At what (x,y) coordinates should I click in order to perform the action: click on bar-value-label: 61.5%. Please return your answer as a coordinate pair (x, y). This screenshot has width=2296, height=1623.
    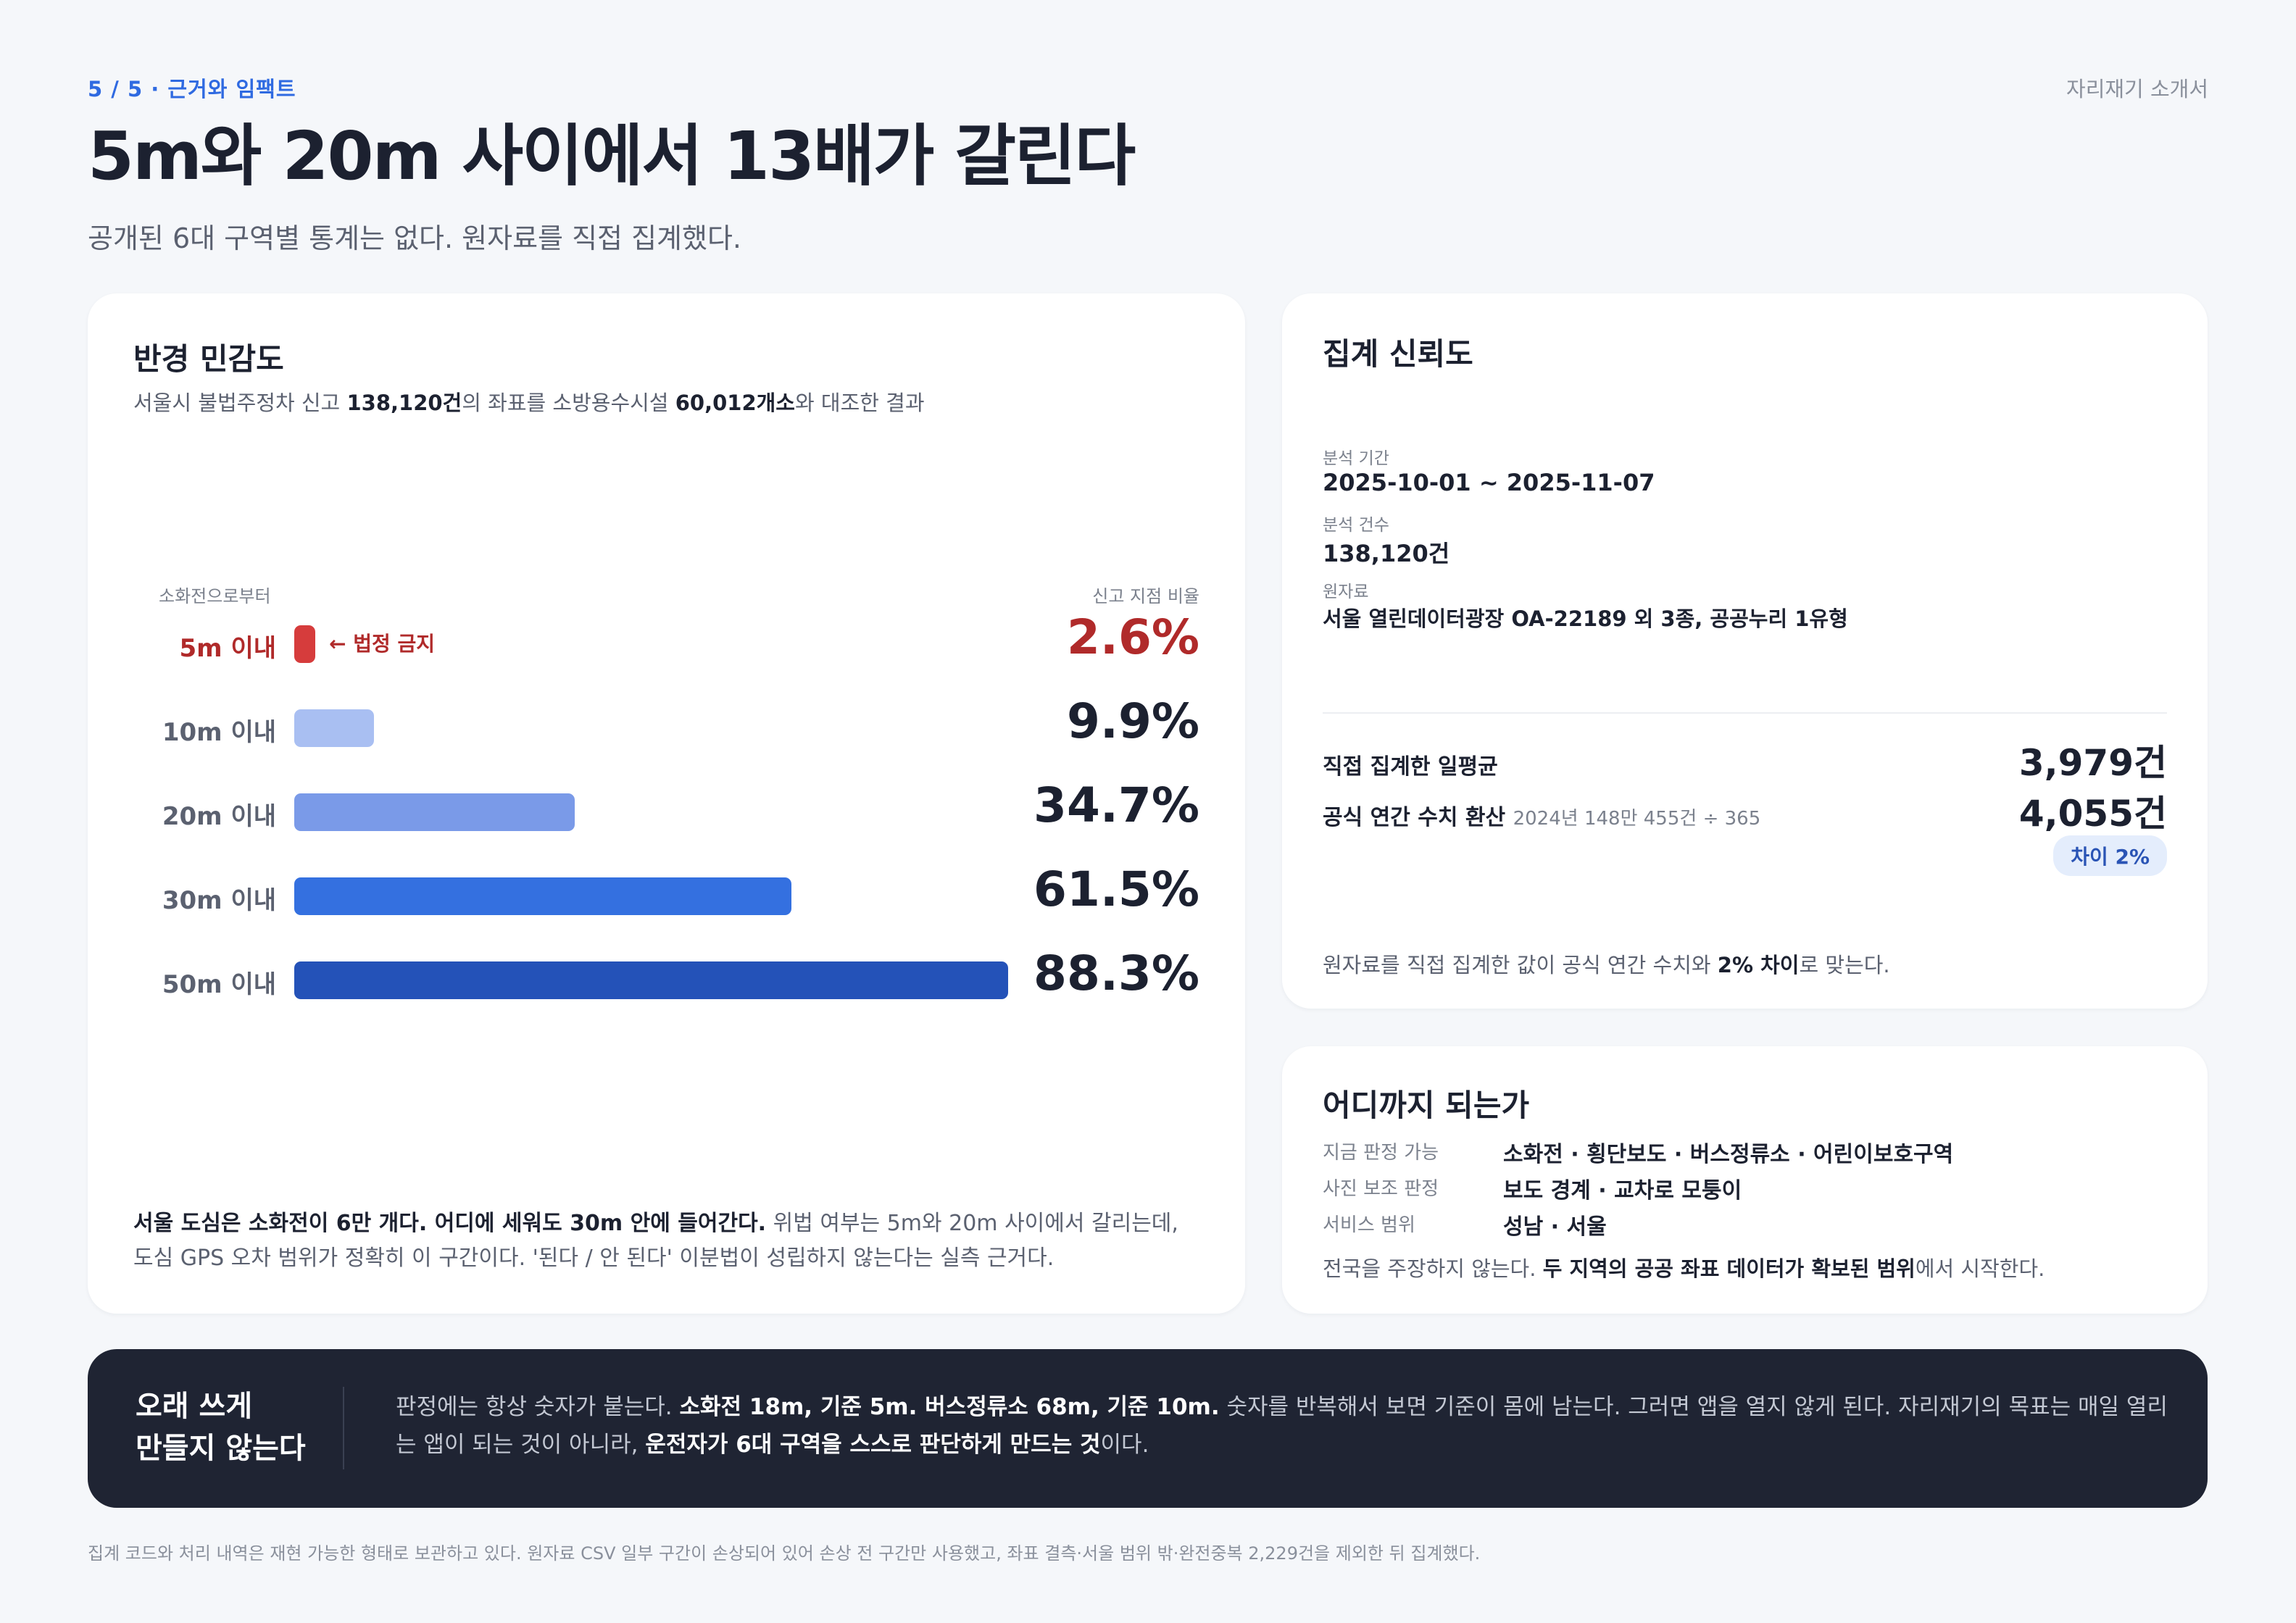
    Looking at the image, I should click on (1116, 889).